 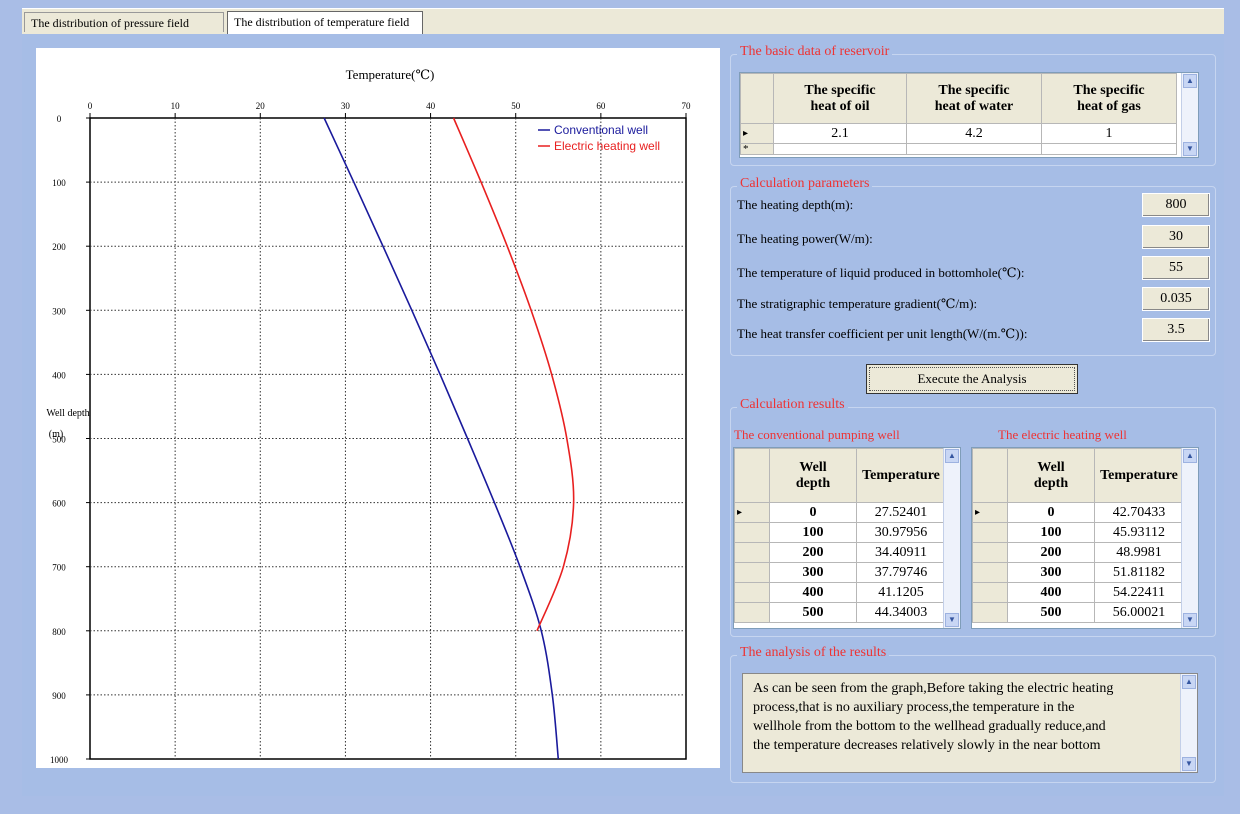 I want to click on electric-well-title: The electric heating well, so click(x=1062, y=434).